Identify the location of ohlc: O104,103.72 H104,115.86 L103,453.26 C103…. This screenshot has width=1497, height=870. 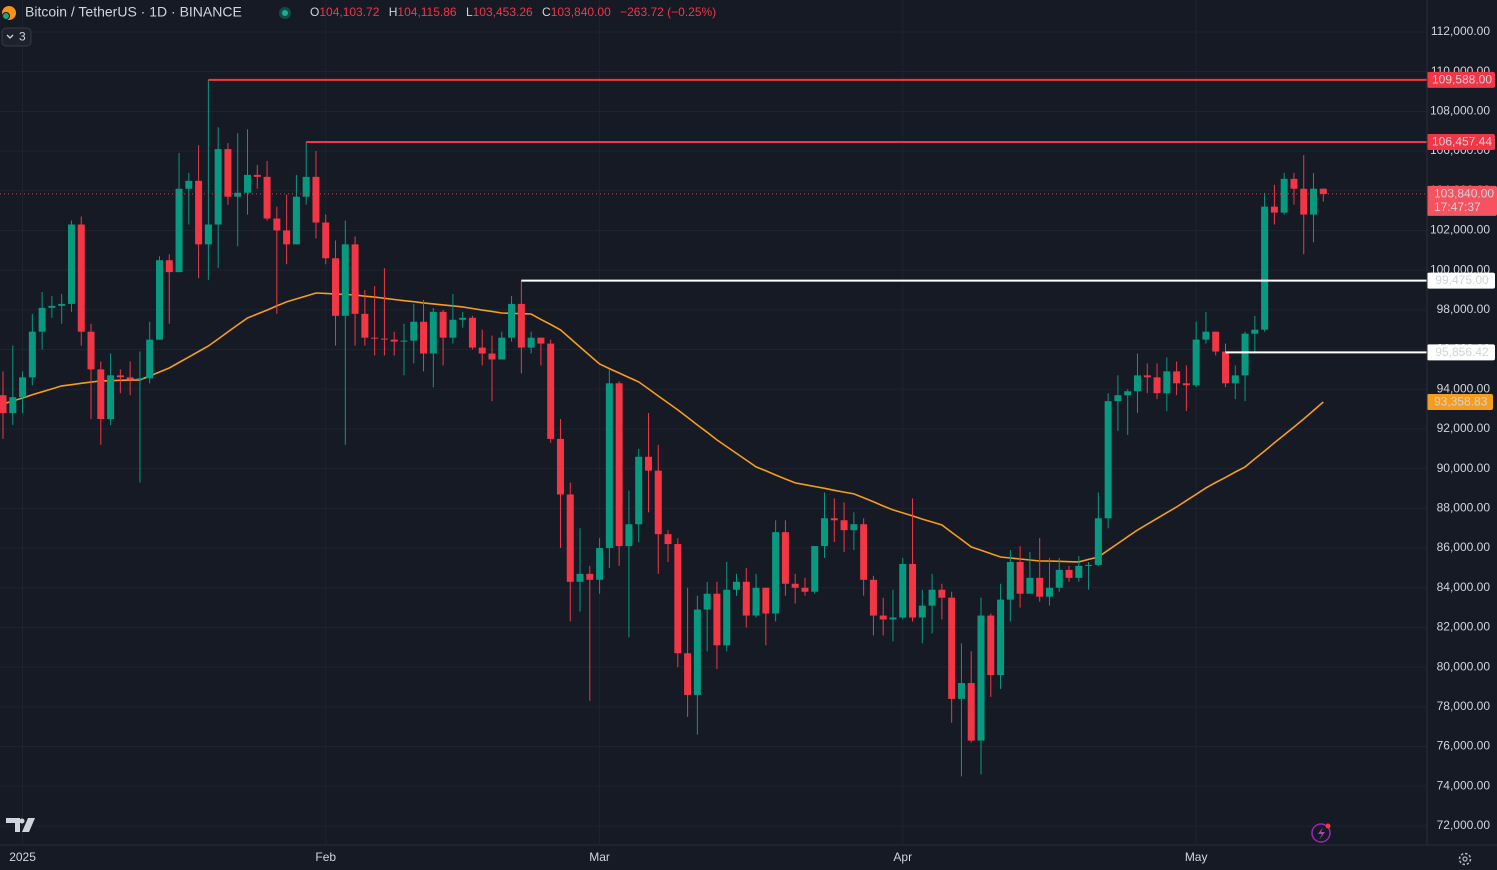
(513, 12).